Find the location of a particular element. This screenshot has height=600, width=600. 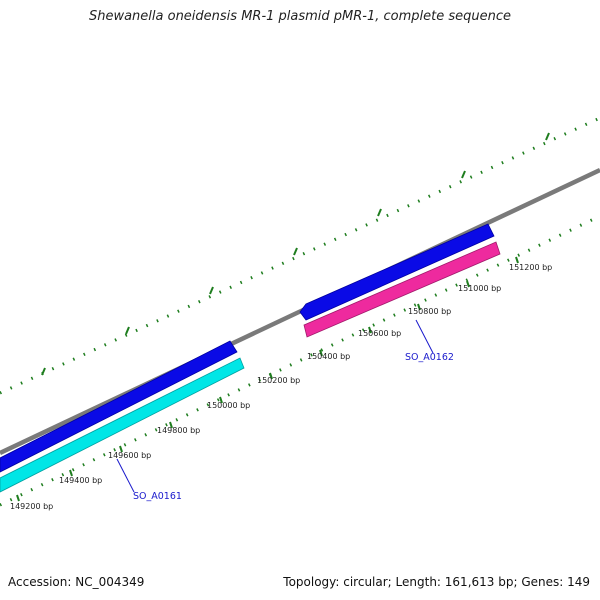

gene-bar-blue-right is located at coordinates (397, 272).